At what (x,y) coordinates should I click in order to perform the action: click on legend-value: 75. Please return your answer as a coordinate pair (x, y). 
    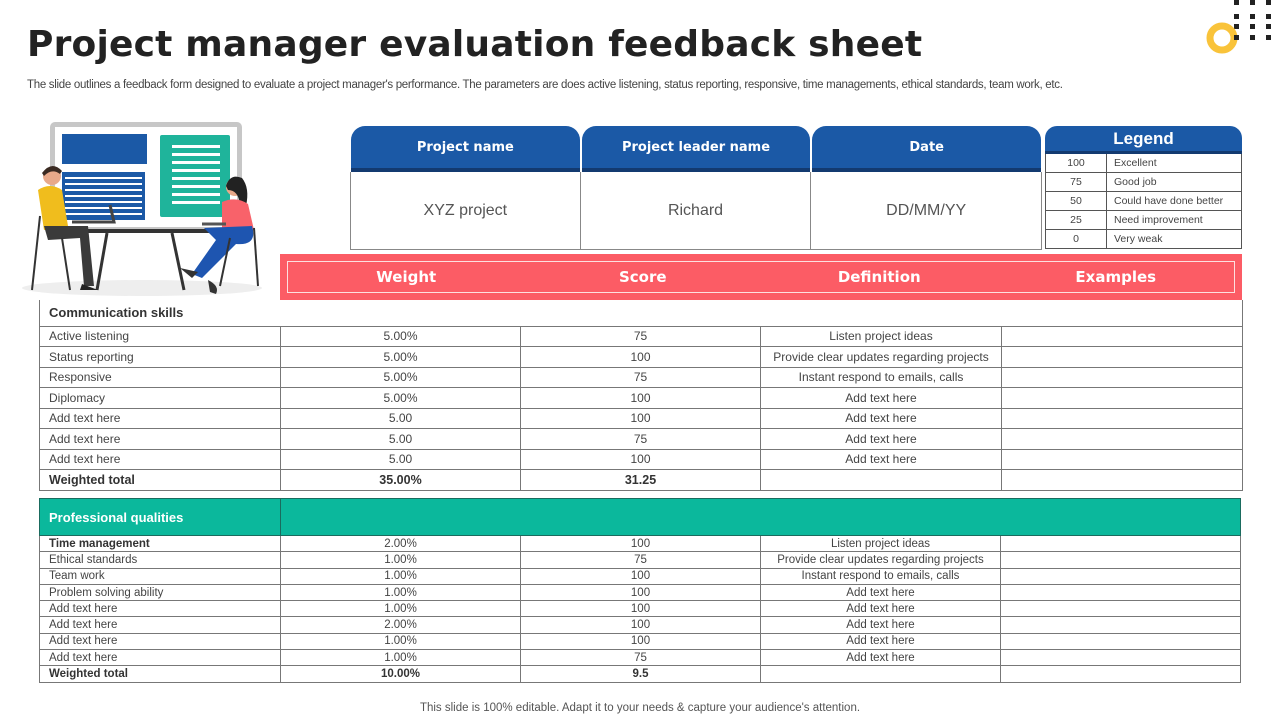
    Looking at the image, I should click on (1076, 182).